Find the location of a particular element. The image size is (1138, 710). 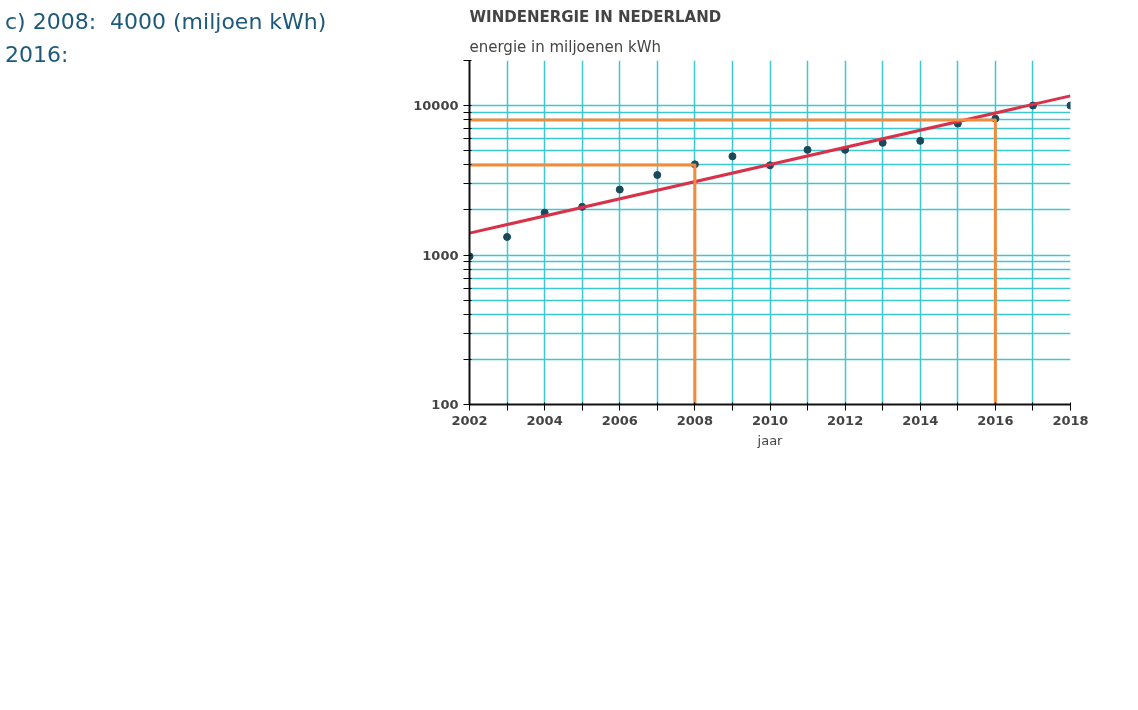

x-axis-title: jaar is located at coordinates (770, 440).